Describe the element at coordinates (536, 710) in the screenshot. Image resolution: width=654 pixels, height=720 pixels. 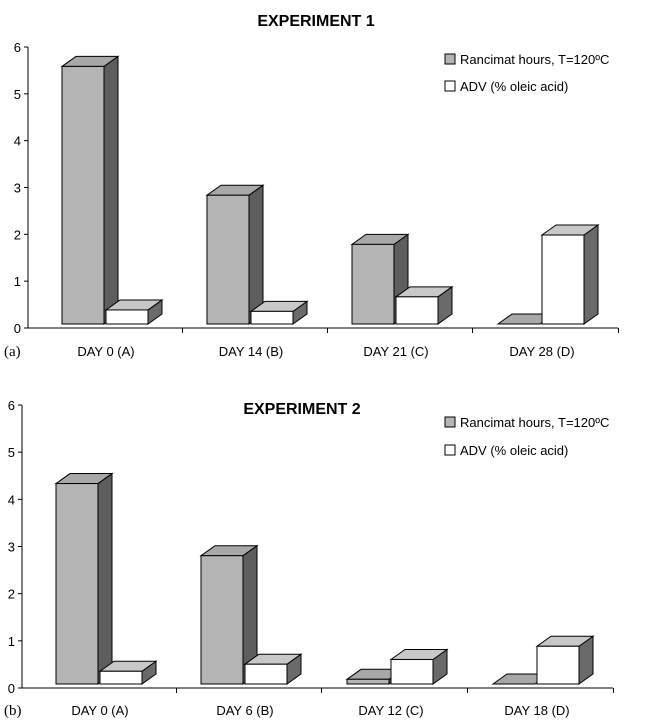
I see `x-tick-label: DAY 18 (D)` at that location.